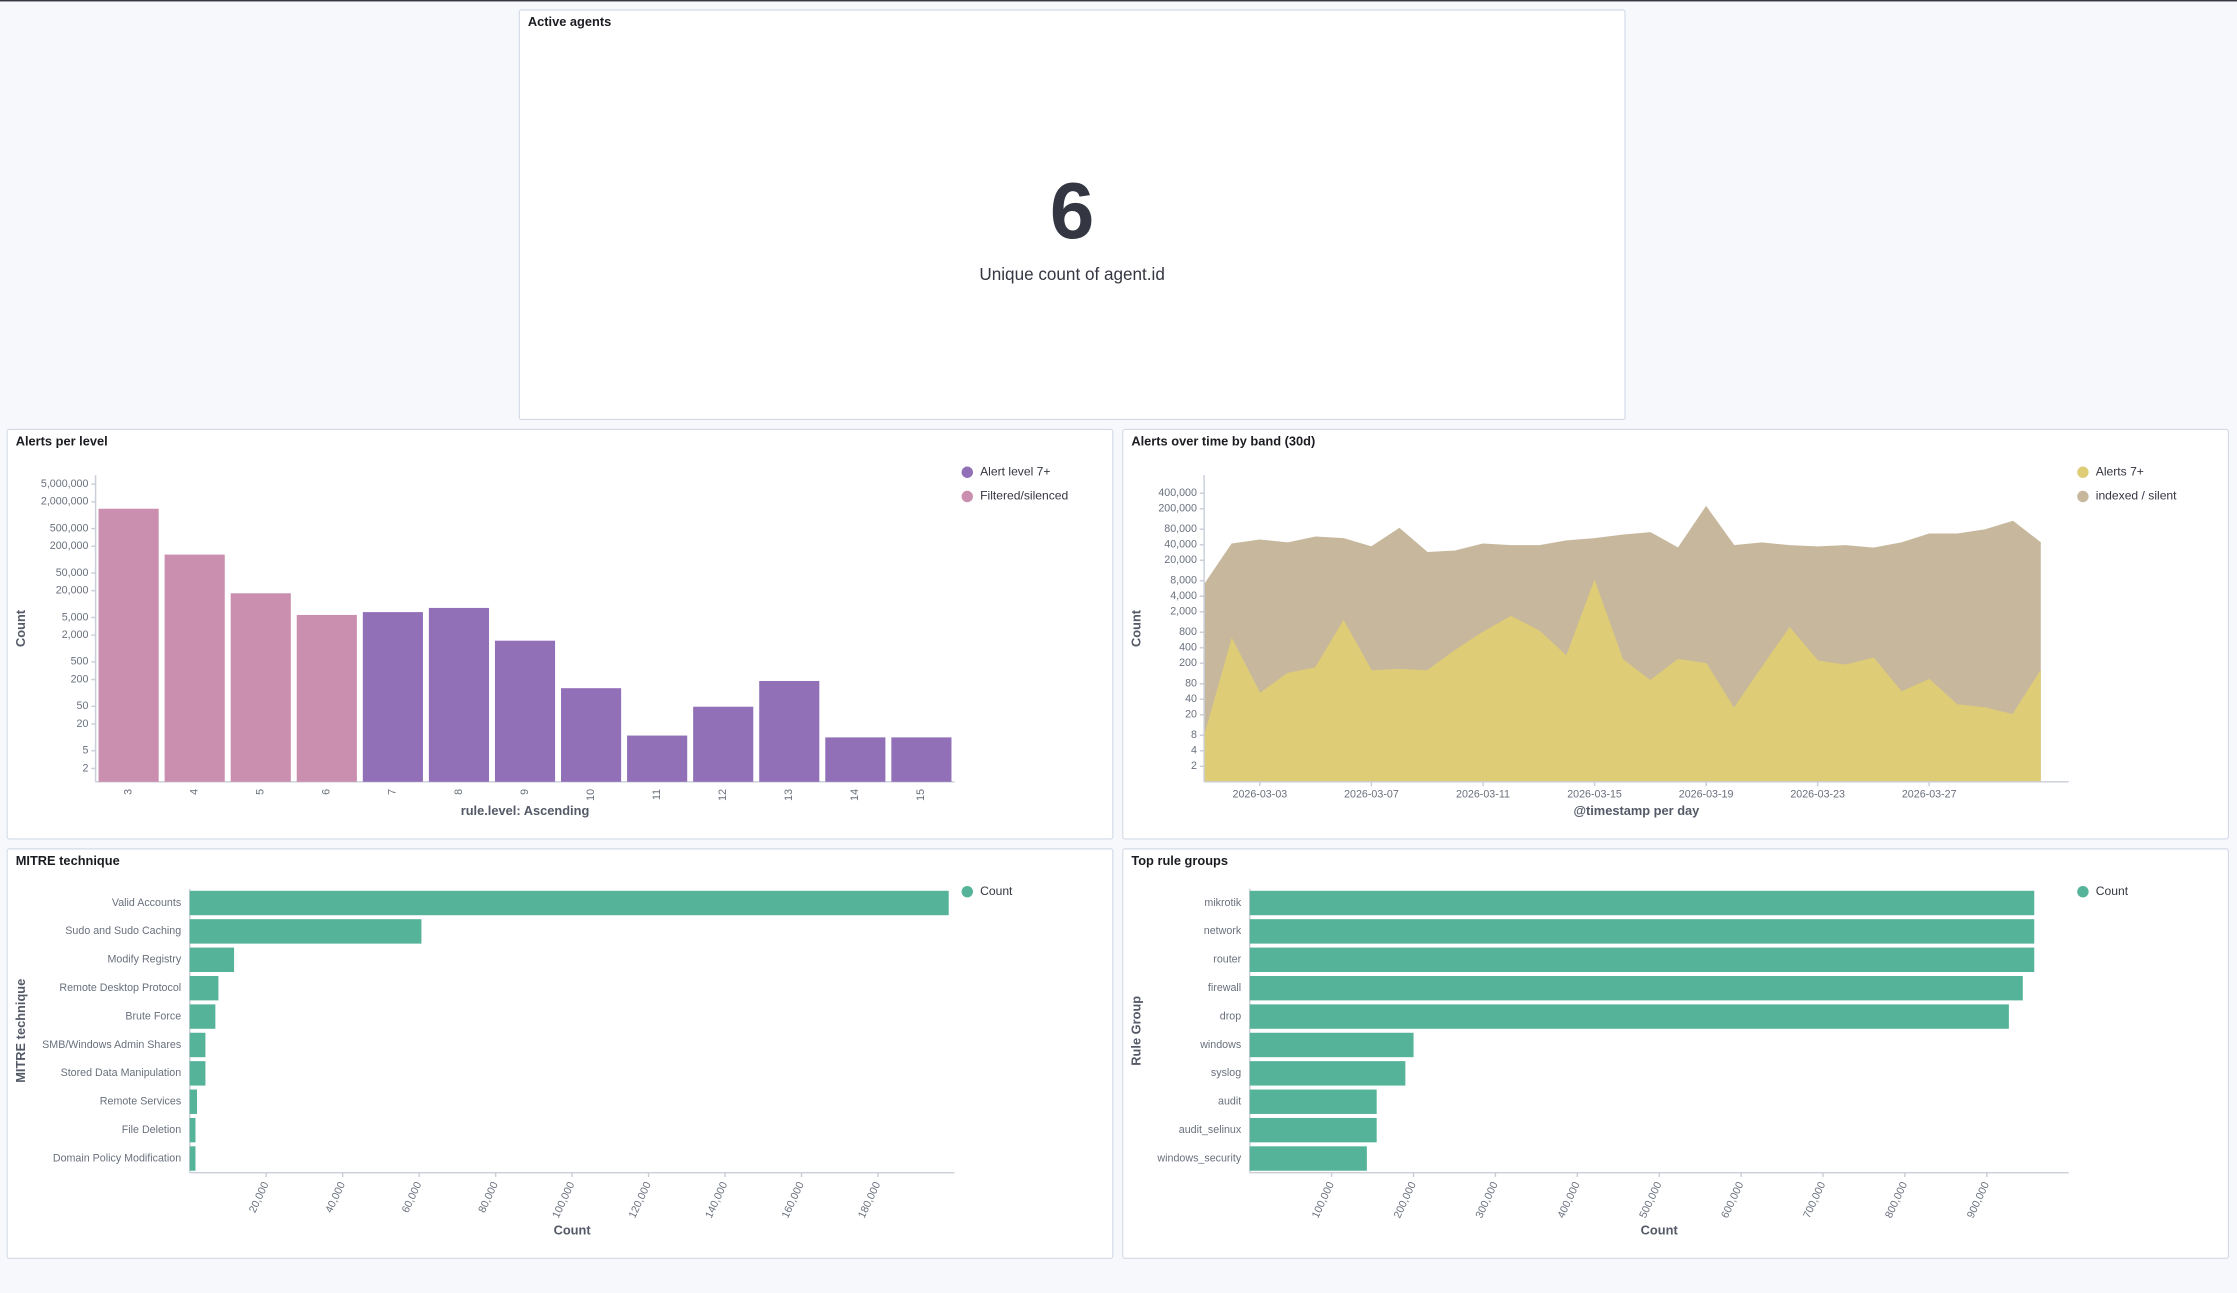  Describe the element at coordinates (1198, 1158) in the screenshot. I see `y-tick-label: windows_security` at that location.